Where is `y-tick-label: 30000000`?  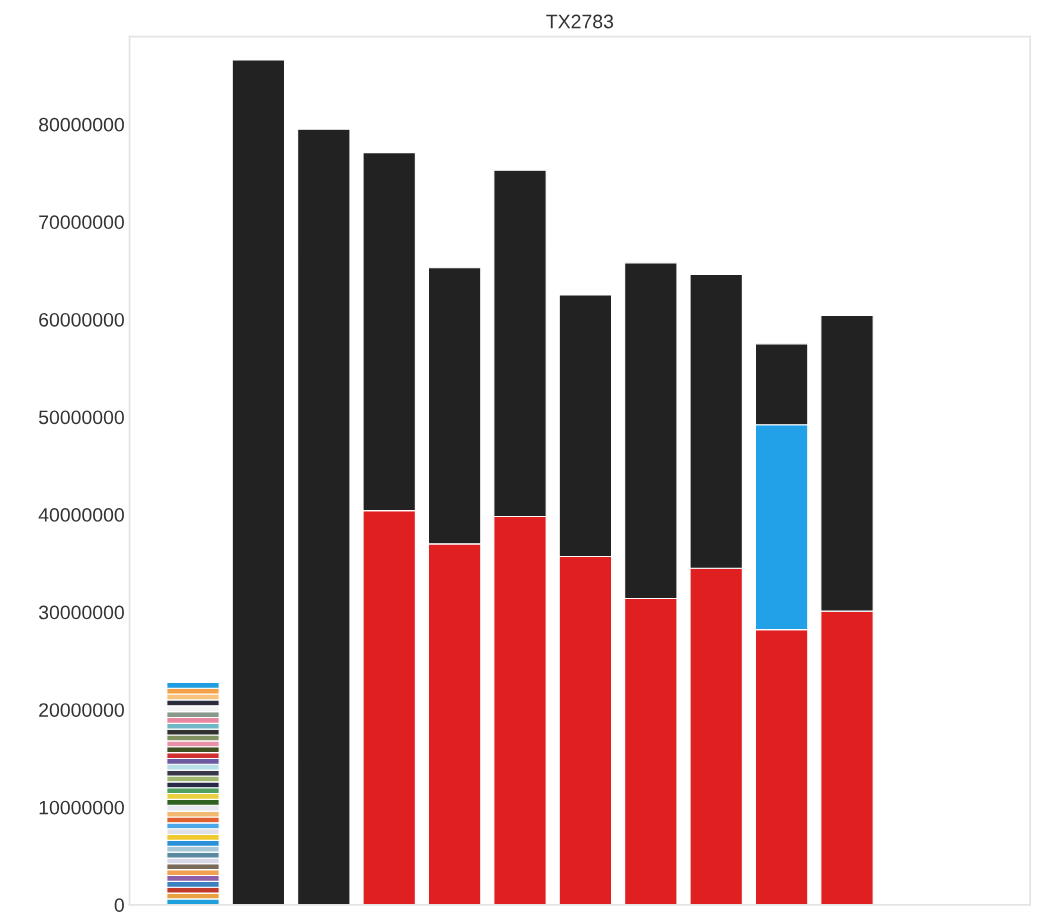 y-tick-label: 30000000 is located at coordinates (81, 612).